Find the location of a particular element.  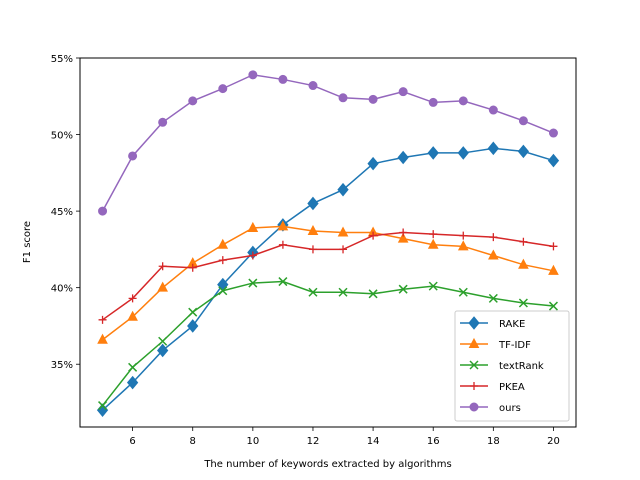

legend-item-textrank: textRank is located at coordinates (502, 366).